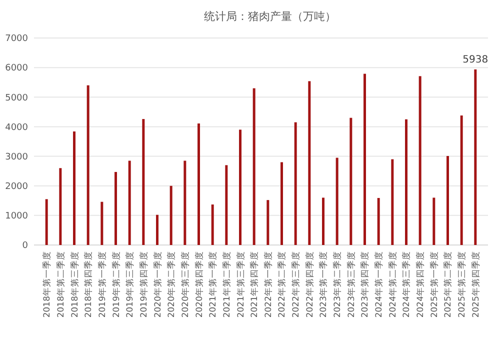 The height and width of the screenshot is (337, 500). What do you see at coordinates (420, 284) in the screenshot?
I see `x-tick-label: 2024年第四季度` at bounding box center [420, 284].